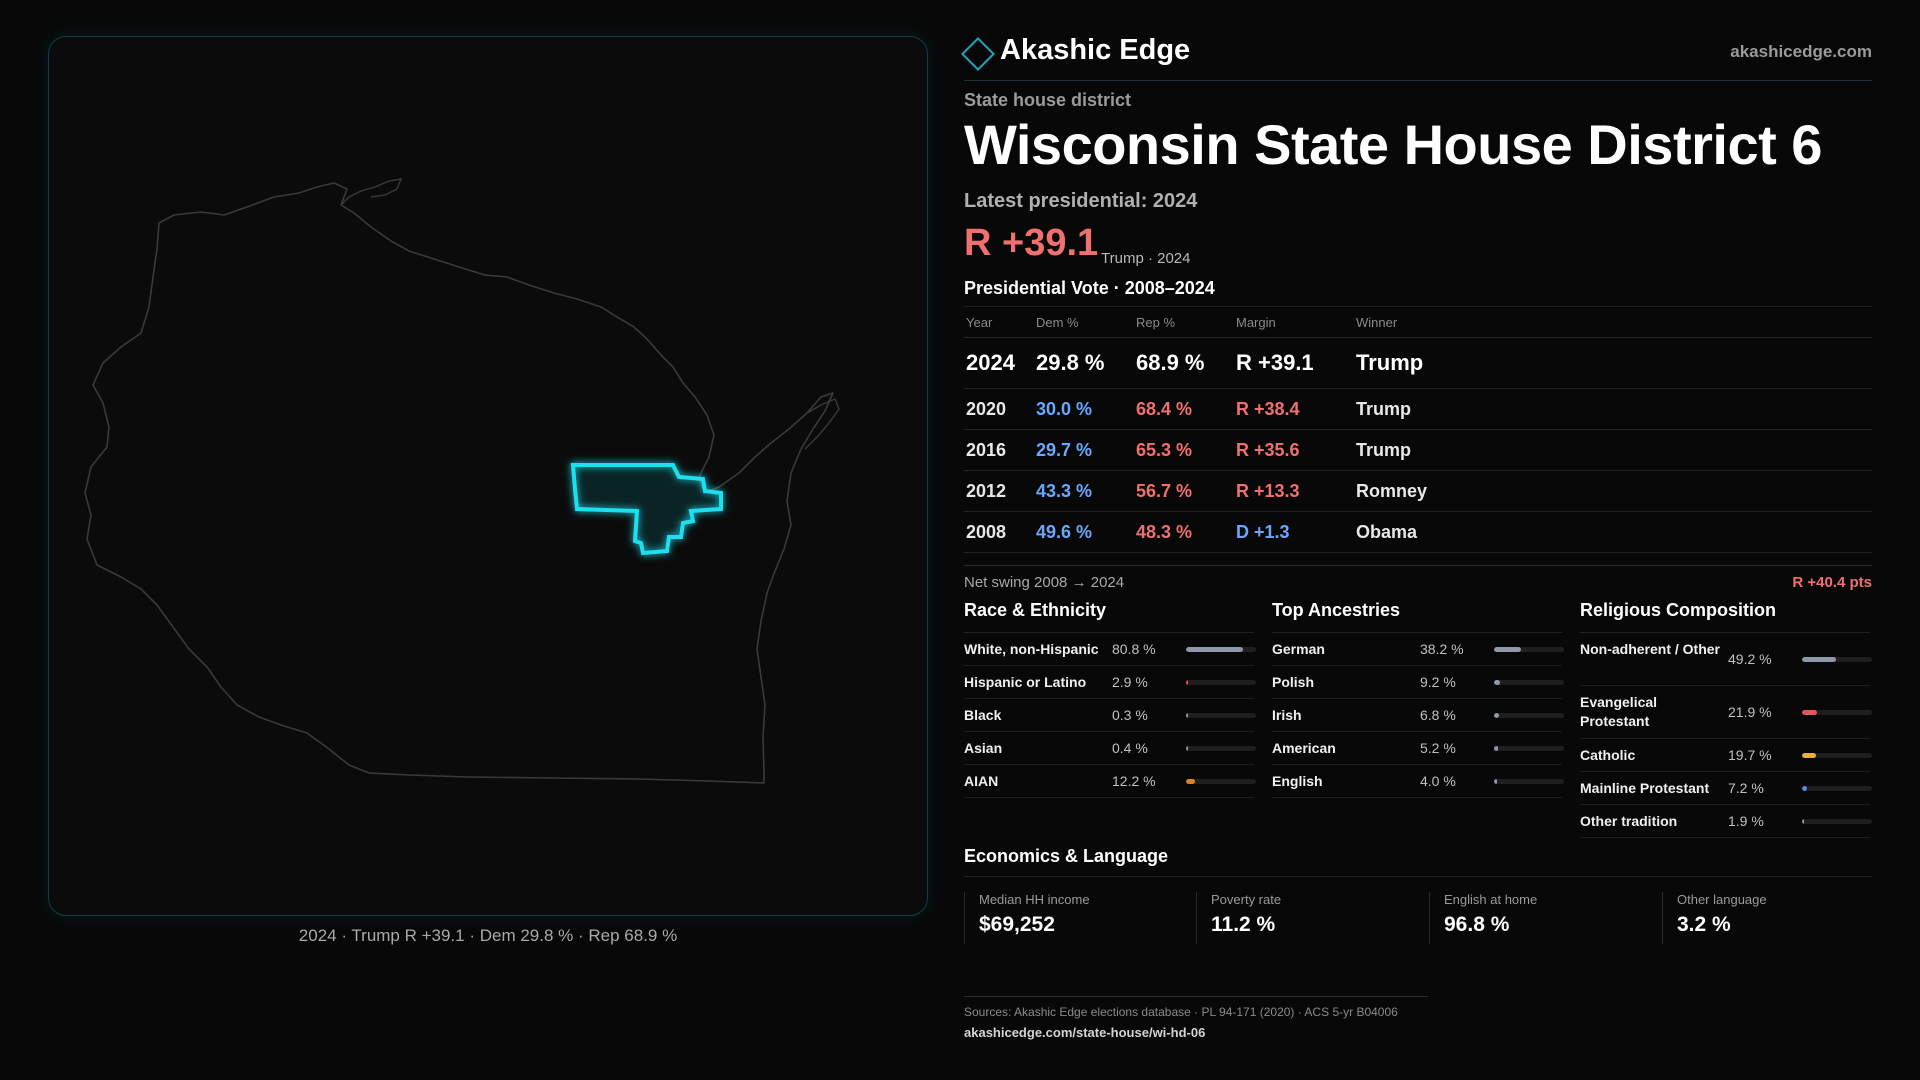 The width and height of the screenshot is (1920, 1080). Describe the element at coordinates (1704, 924) in the screenshot. I see `econ-value: 3.2 %` at that location.